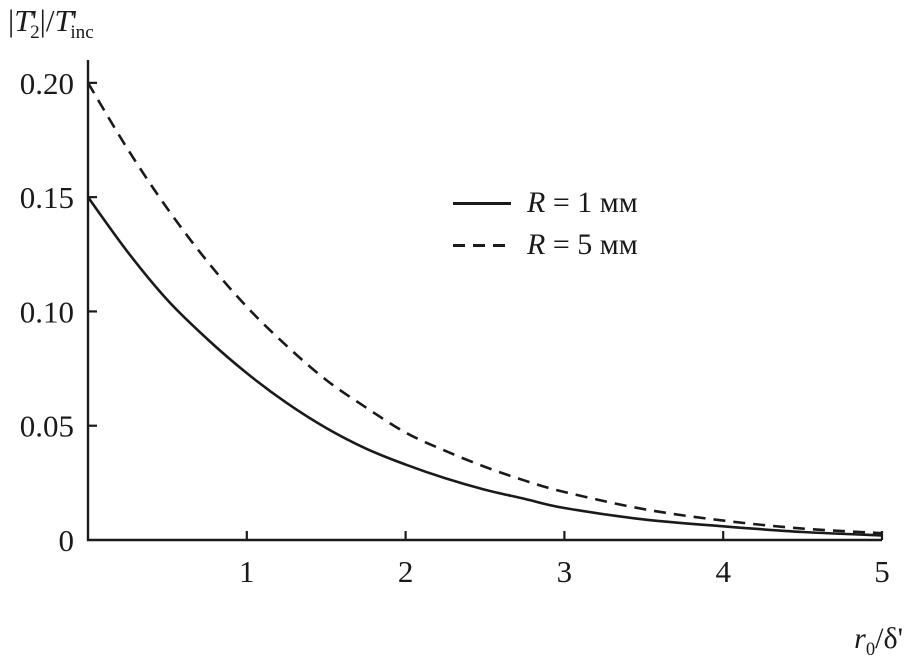 The image size is (919, 665). Describe the element at coordinates (35, 33) in the screenshot. I see `y-axis-title-sub1: 2` at that location.